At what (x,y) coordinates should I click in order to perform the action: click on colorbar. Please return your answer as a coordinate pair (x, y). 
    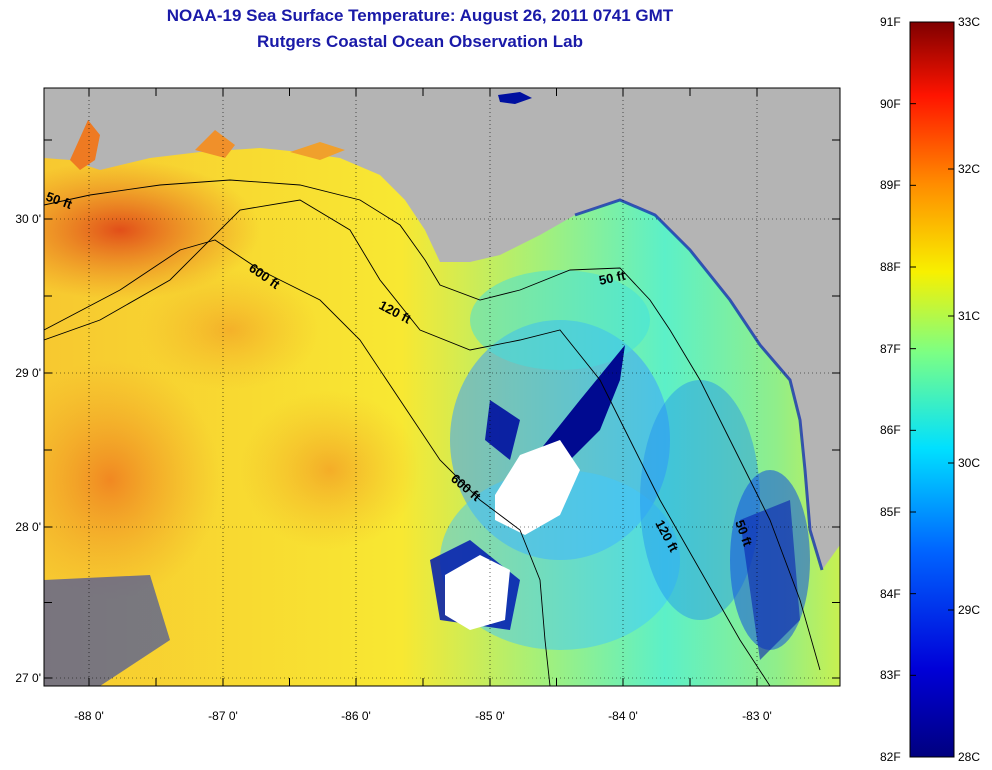
    Looking at the image, I should click on (932, 389).